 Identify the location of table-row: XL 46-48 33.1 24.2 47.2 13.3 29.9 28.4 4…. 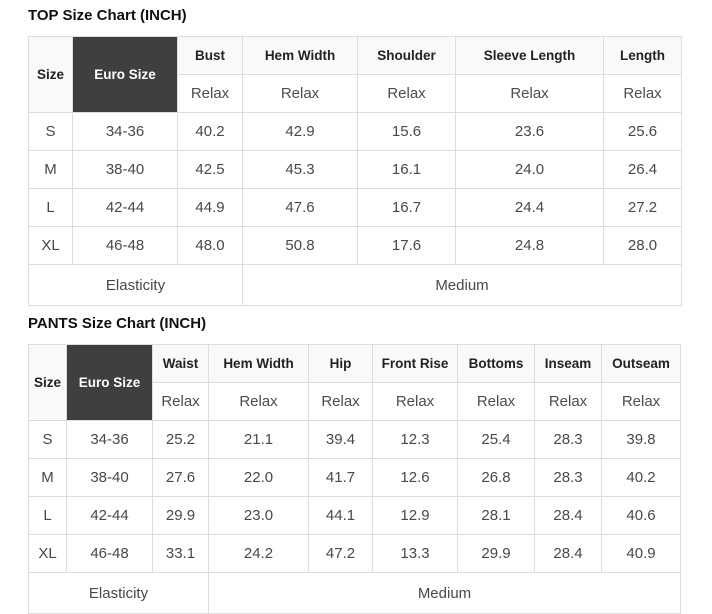
(354, 553).